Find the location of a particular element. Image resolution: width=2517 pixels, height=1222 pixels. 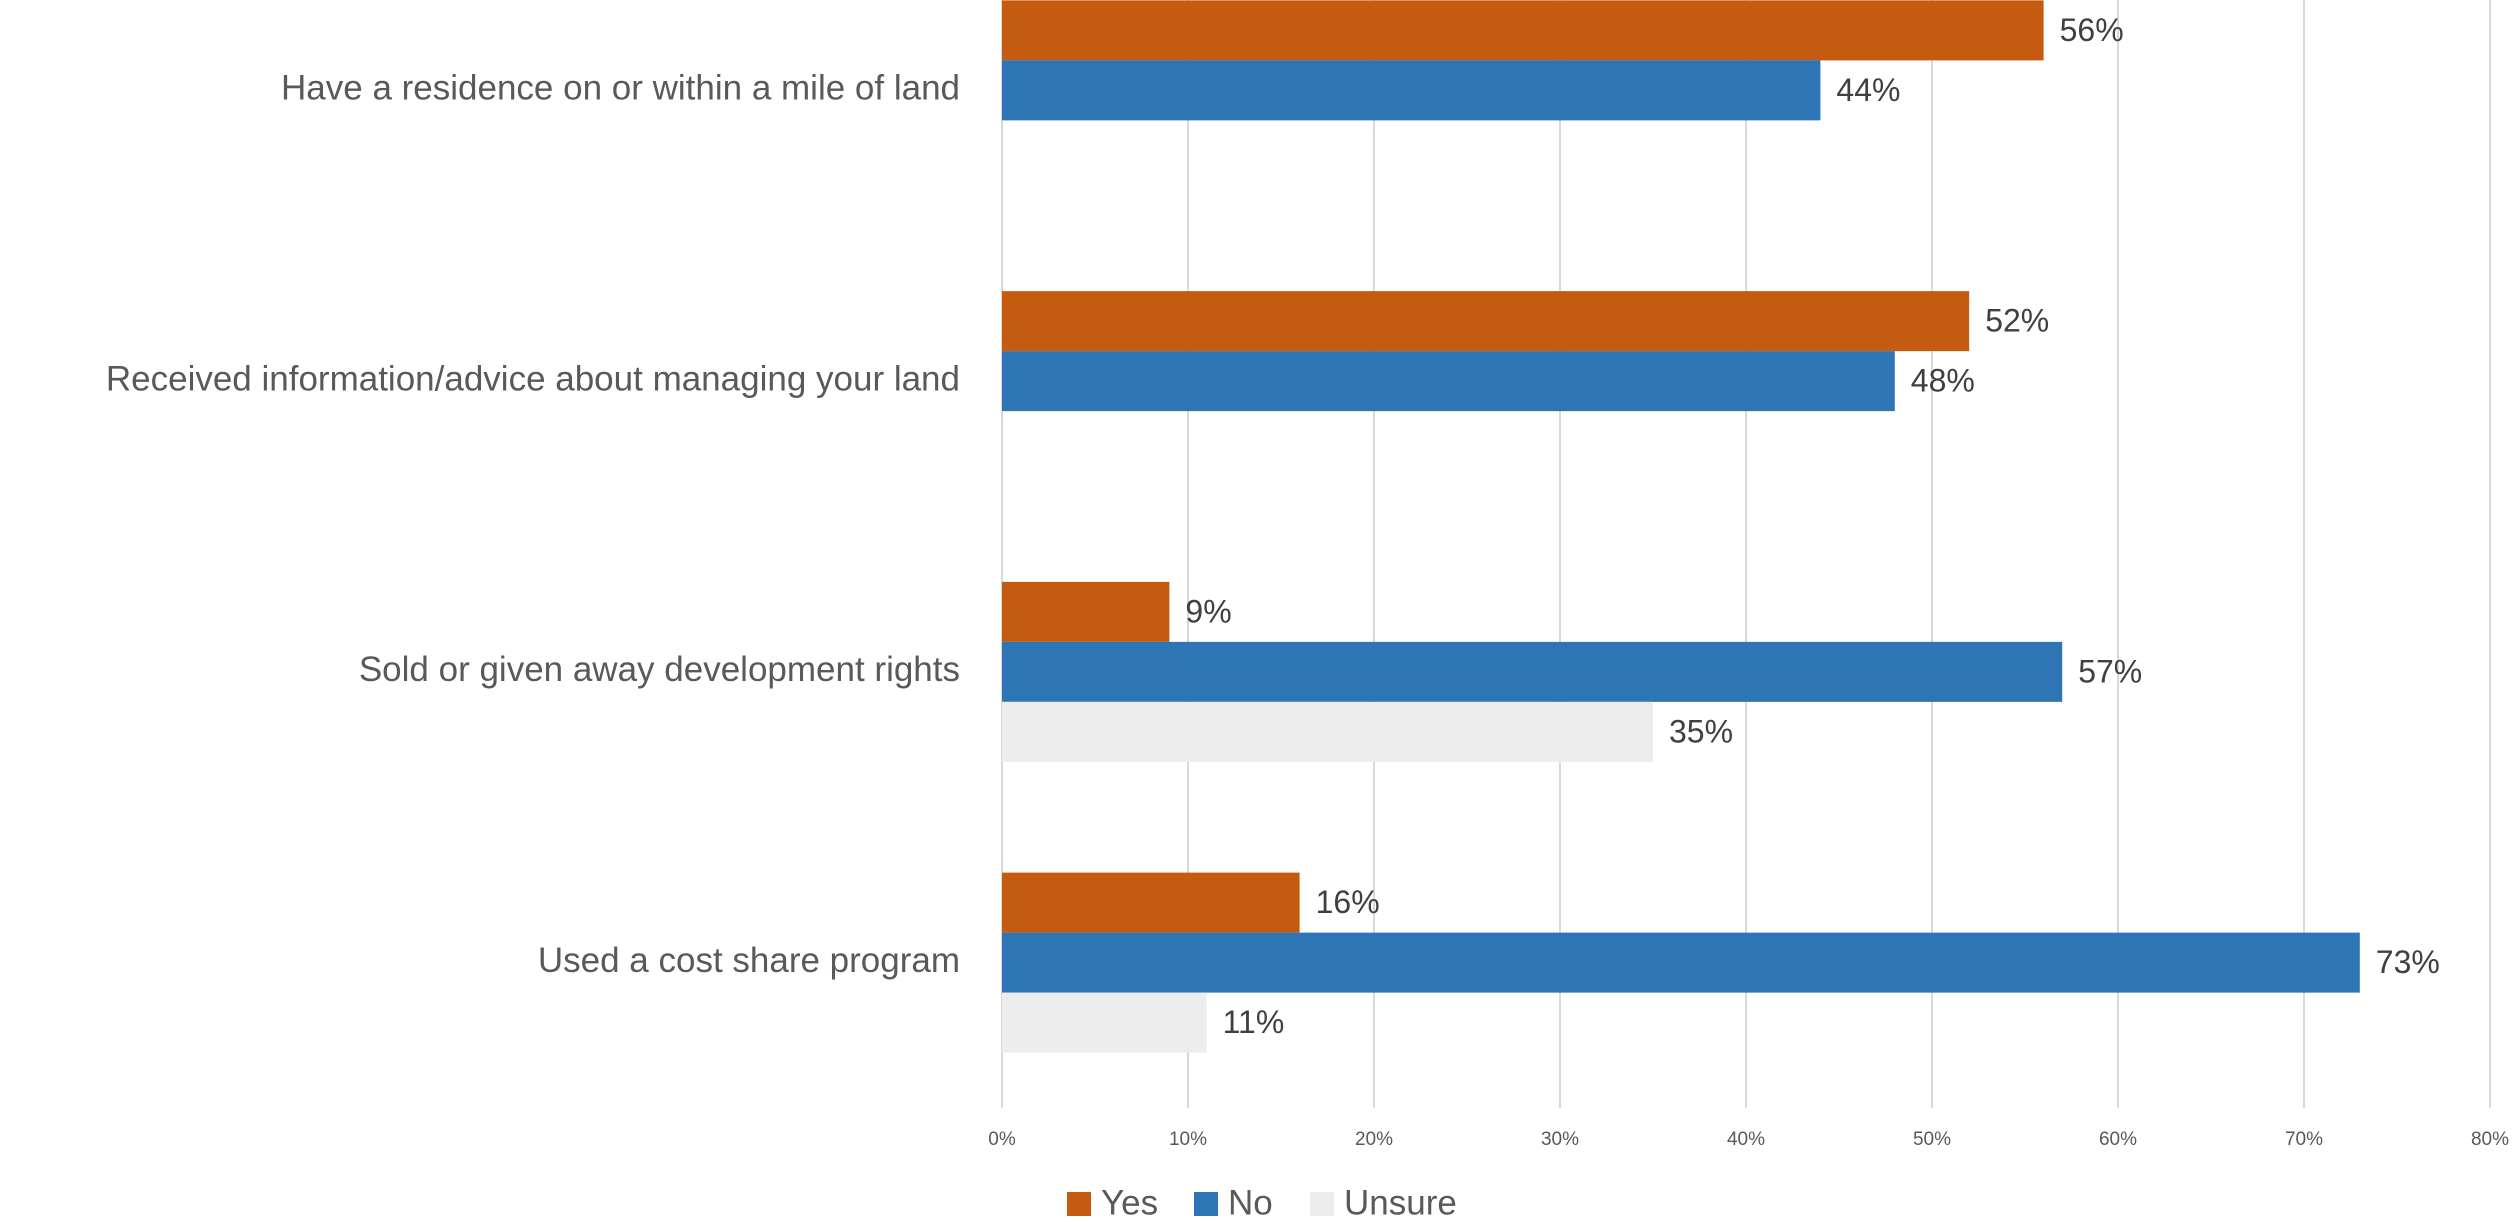

x-tick-label: 10% is located at coordinates (1188, 1139).